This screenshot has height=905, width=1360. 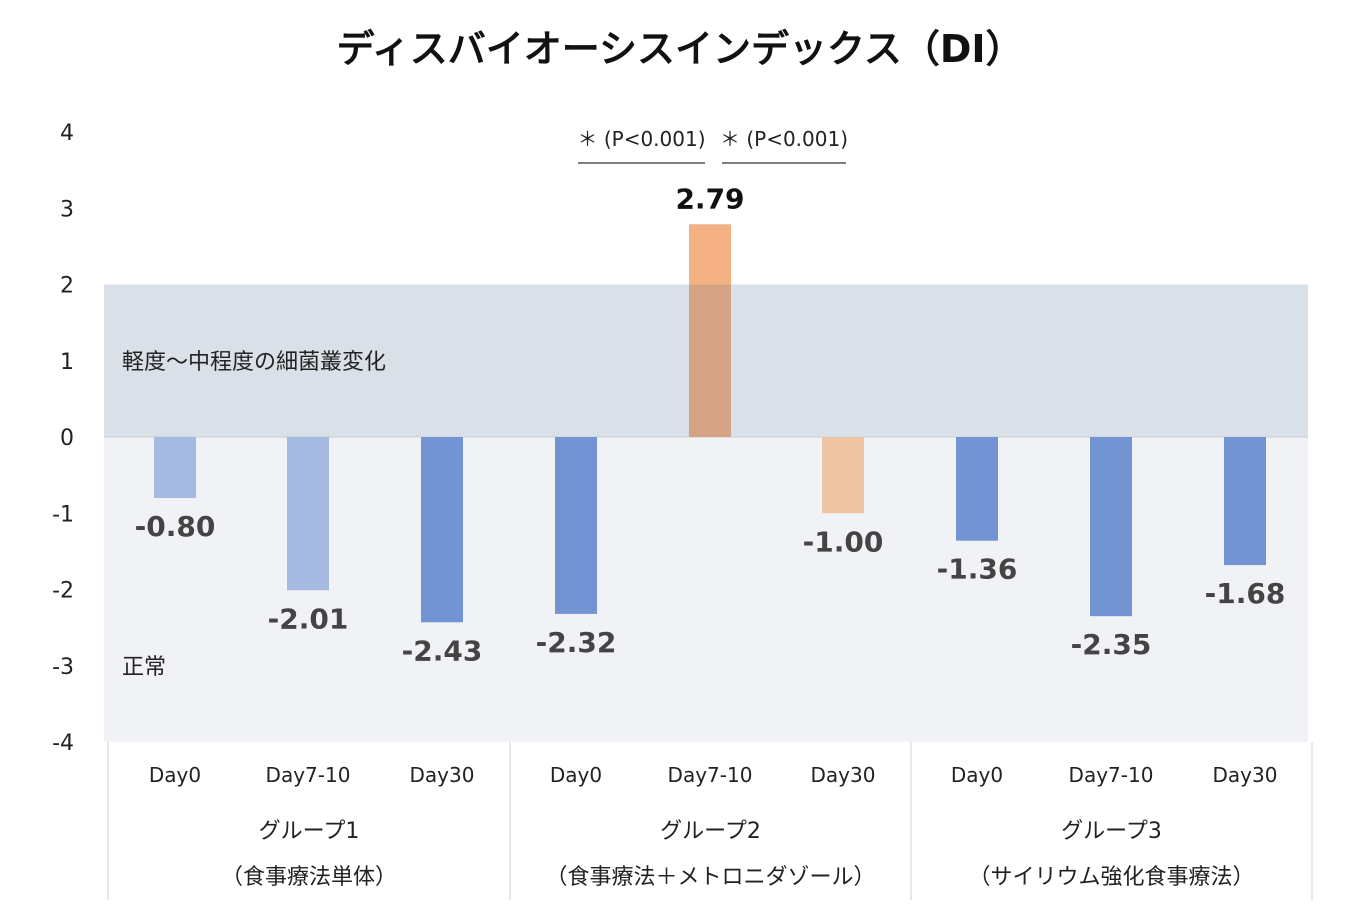 I want to click on y-tick-label: 1, so click(x=67, y=362).